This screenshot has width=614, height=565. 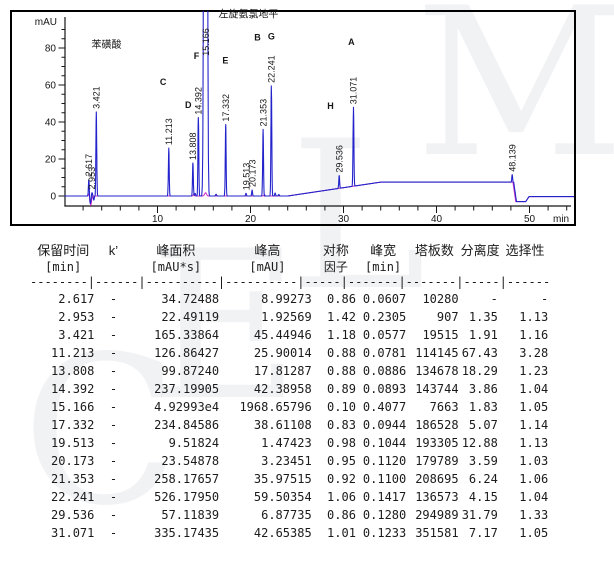 I want to click on table-cell: 22.49119, so click(x=190, y=317).